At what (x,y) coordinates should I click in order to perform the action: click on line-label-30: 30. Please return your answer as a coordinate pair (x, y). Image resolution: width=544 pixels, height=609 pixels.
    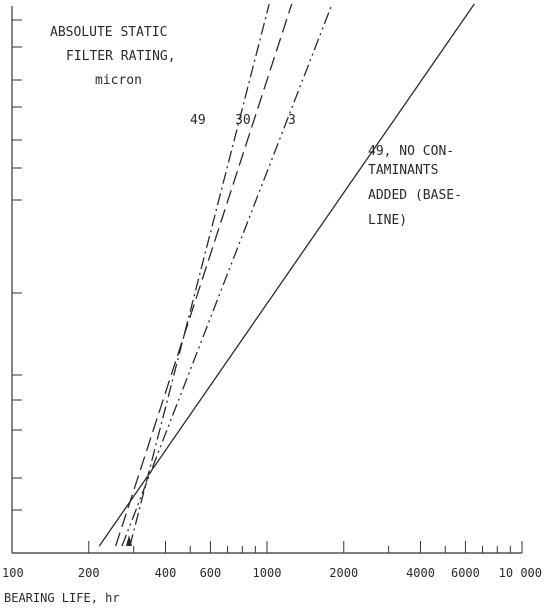
    Looking at the image, I should click on (243, 120).